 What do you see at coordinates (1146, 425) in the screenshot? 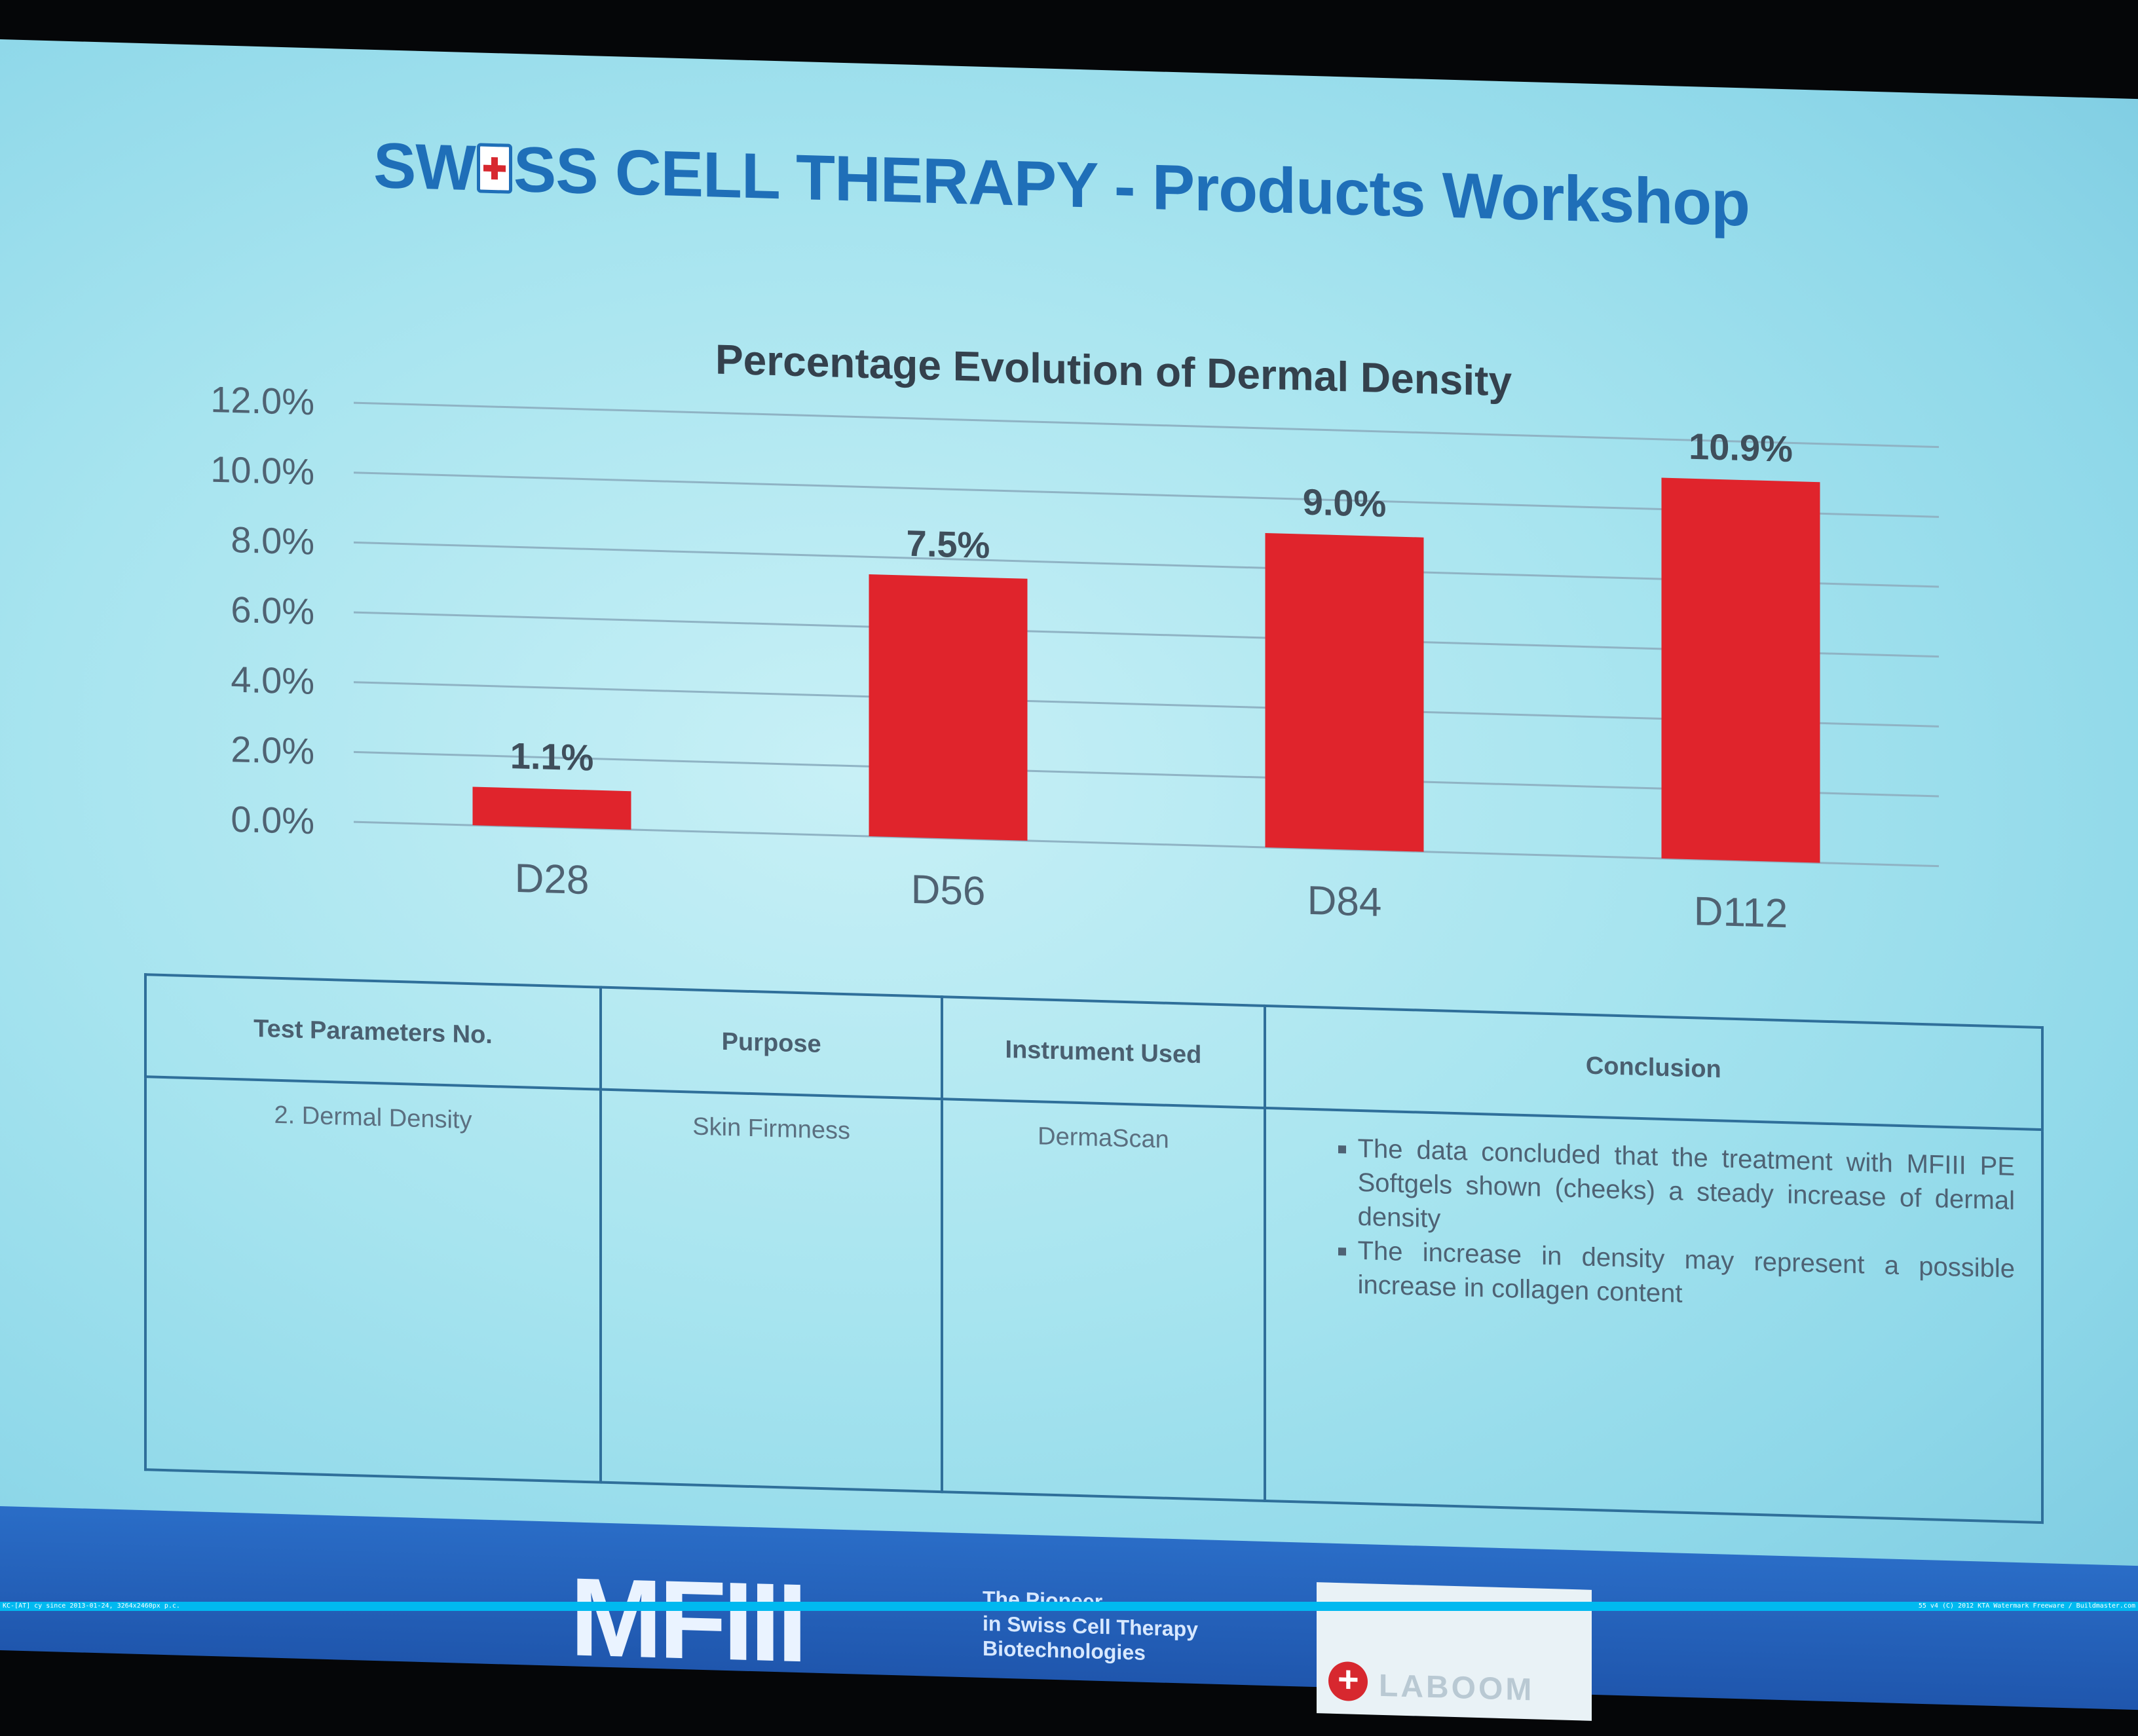
I see `gridline` at bounding box center [1146, 425].